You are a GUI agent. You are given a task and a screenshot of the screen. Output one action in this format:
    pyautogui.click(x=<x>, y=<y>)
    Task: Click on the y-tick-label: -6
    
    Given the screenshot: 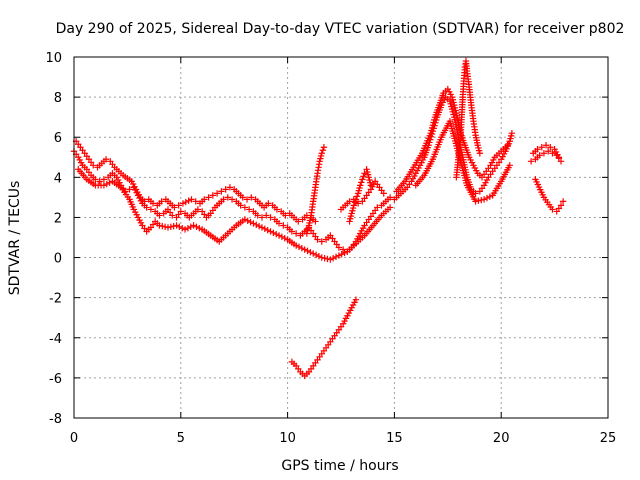 What is the action you would take?
    pyautogui.click(x=55, y=379)
    